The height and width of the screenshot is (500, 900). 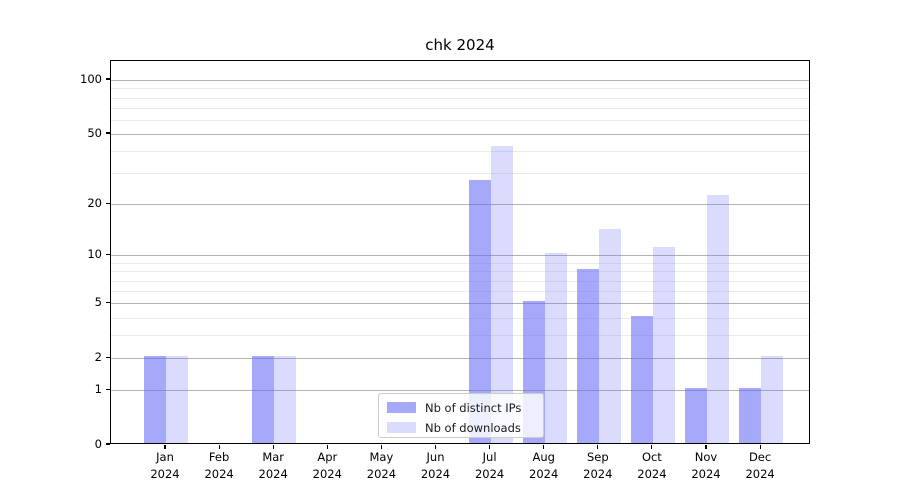 I want to click on x-tick-label: Feb 2024, so click(x=219, y=465).